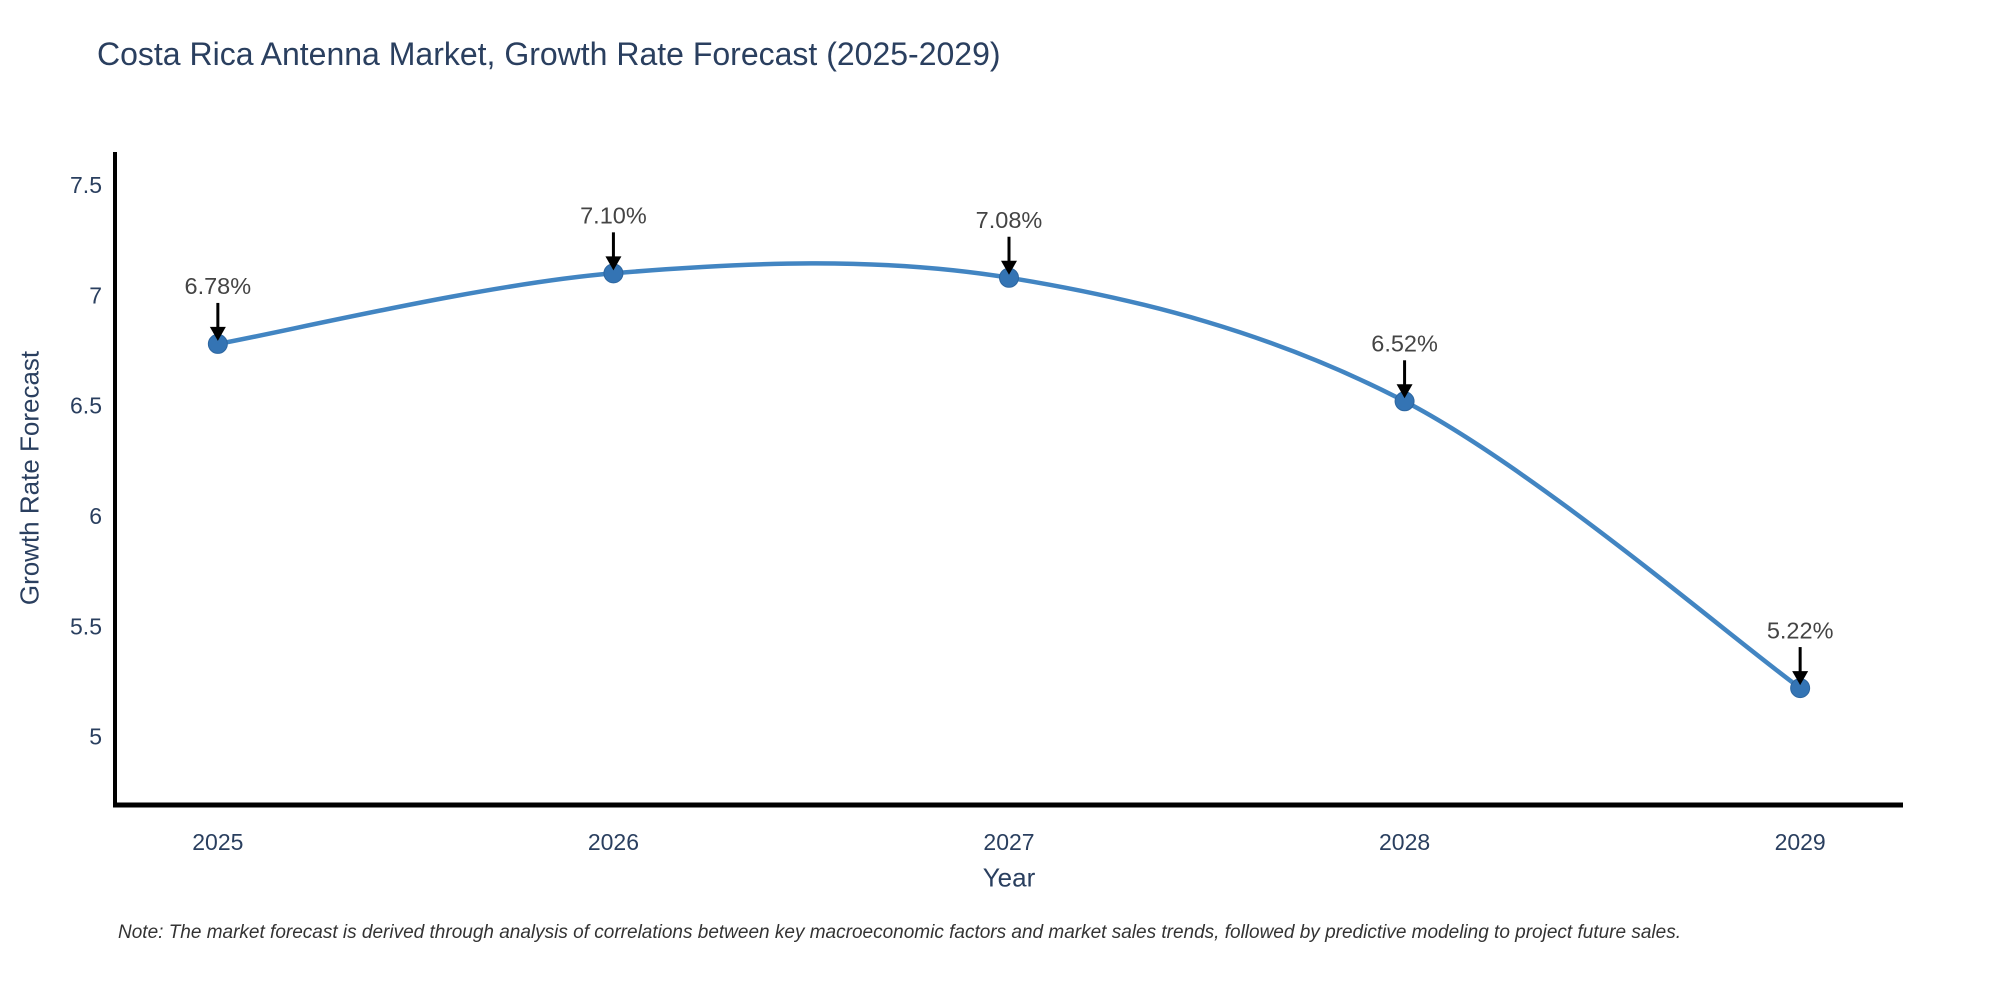 This screenshot has width=2000, height=1000. I want to click on y-tick-label: 5, so click(95, 737).